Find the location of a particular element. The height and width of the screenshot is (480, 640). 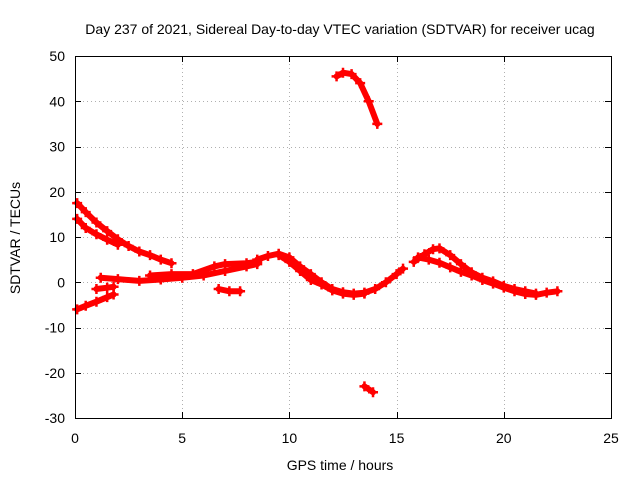

series-arc-a is located at coordinates (124, 233).